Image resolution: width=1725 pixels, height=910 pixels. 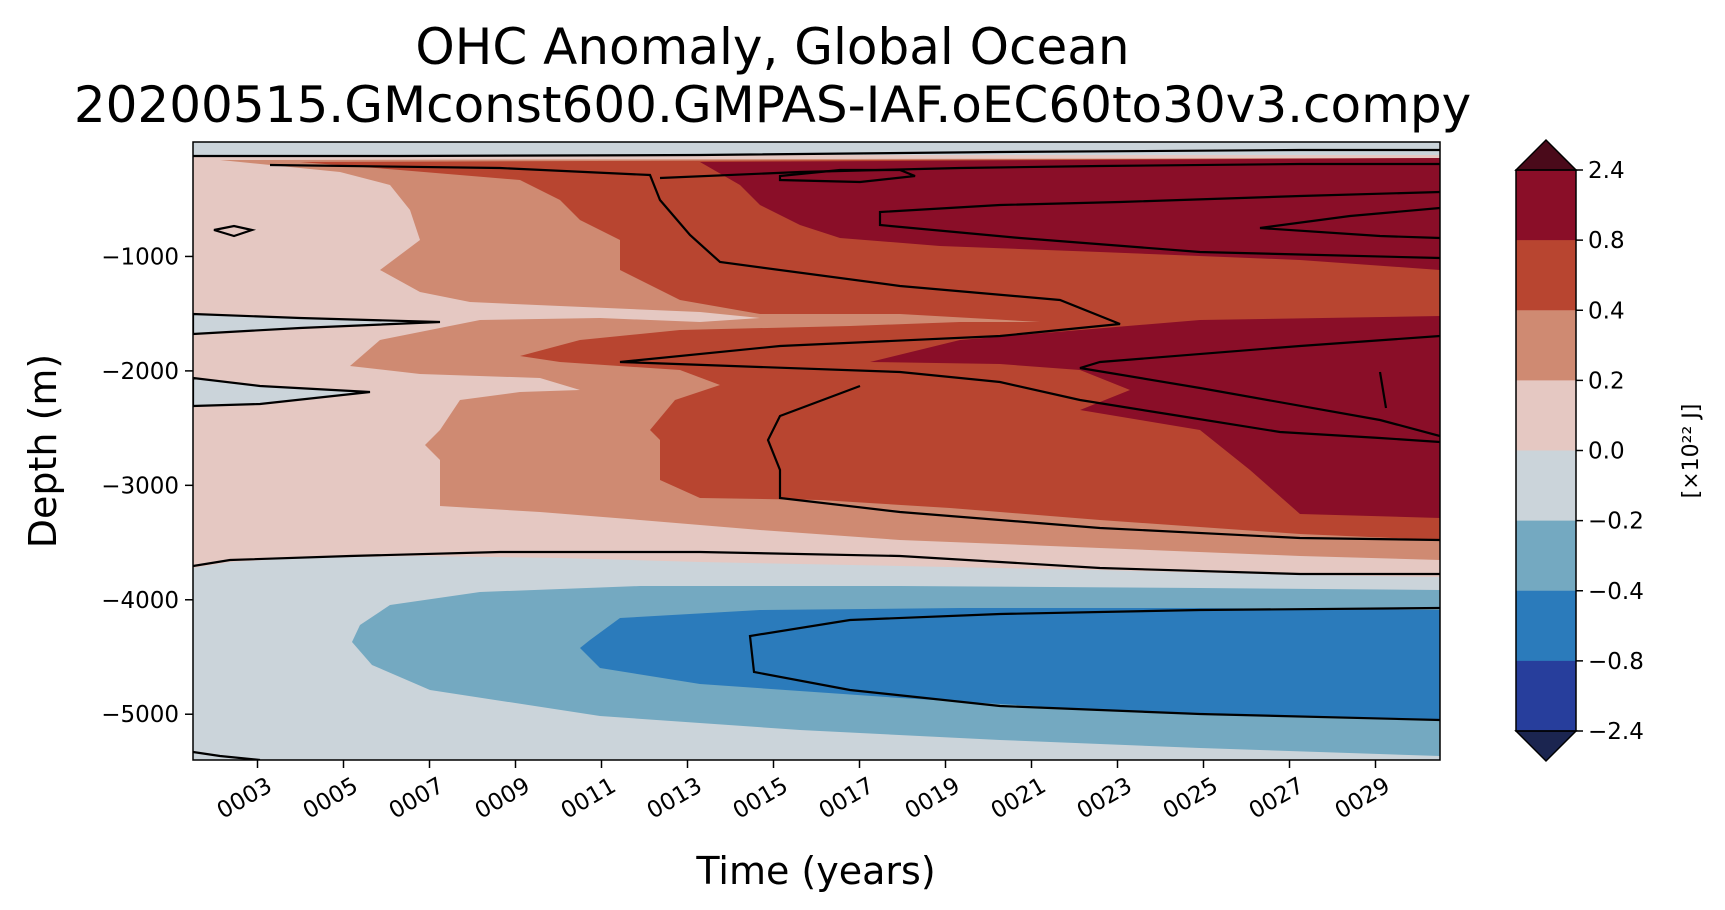 I want to click on x-tick-label: 0029, so click(x=1363, y=799).